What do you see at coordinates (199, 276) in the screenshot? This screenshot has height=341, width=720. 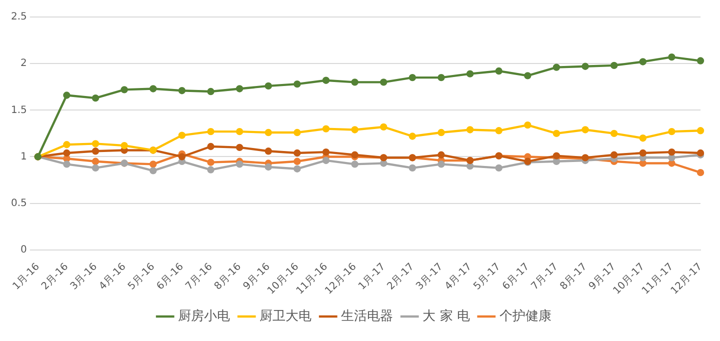 I see `x-tick-label: 7月-16` at bounding box center [199, 276].